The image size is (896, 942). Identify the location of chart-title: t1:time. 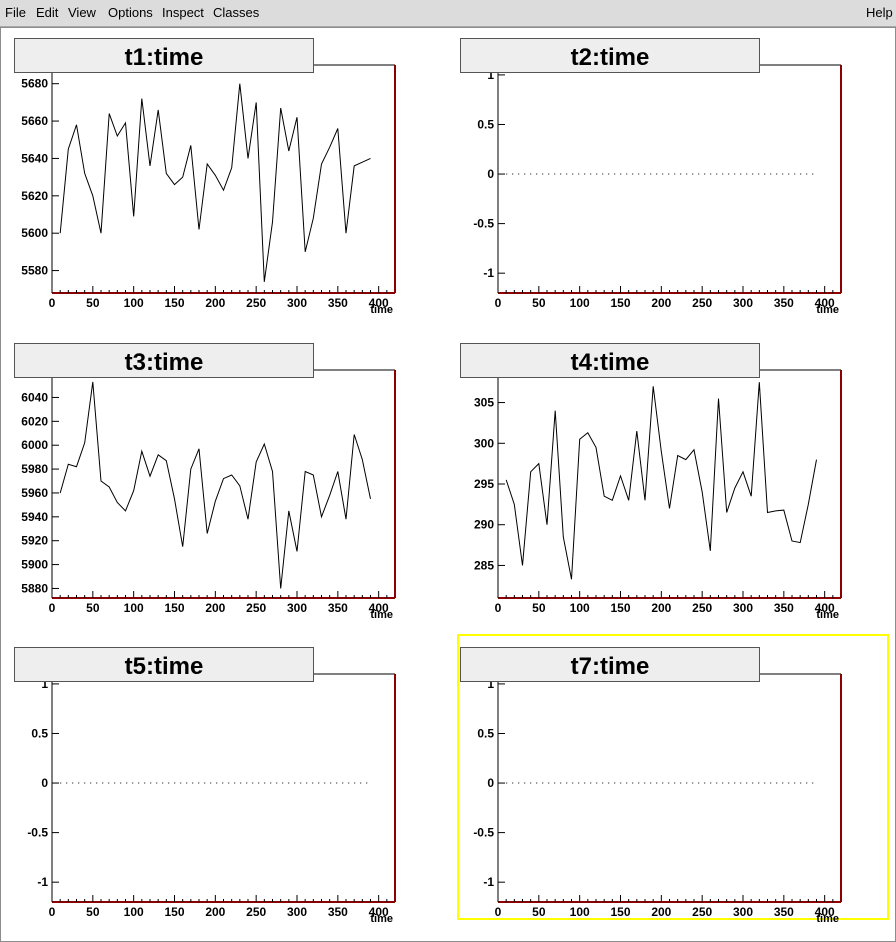
(164, 57).